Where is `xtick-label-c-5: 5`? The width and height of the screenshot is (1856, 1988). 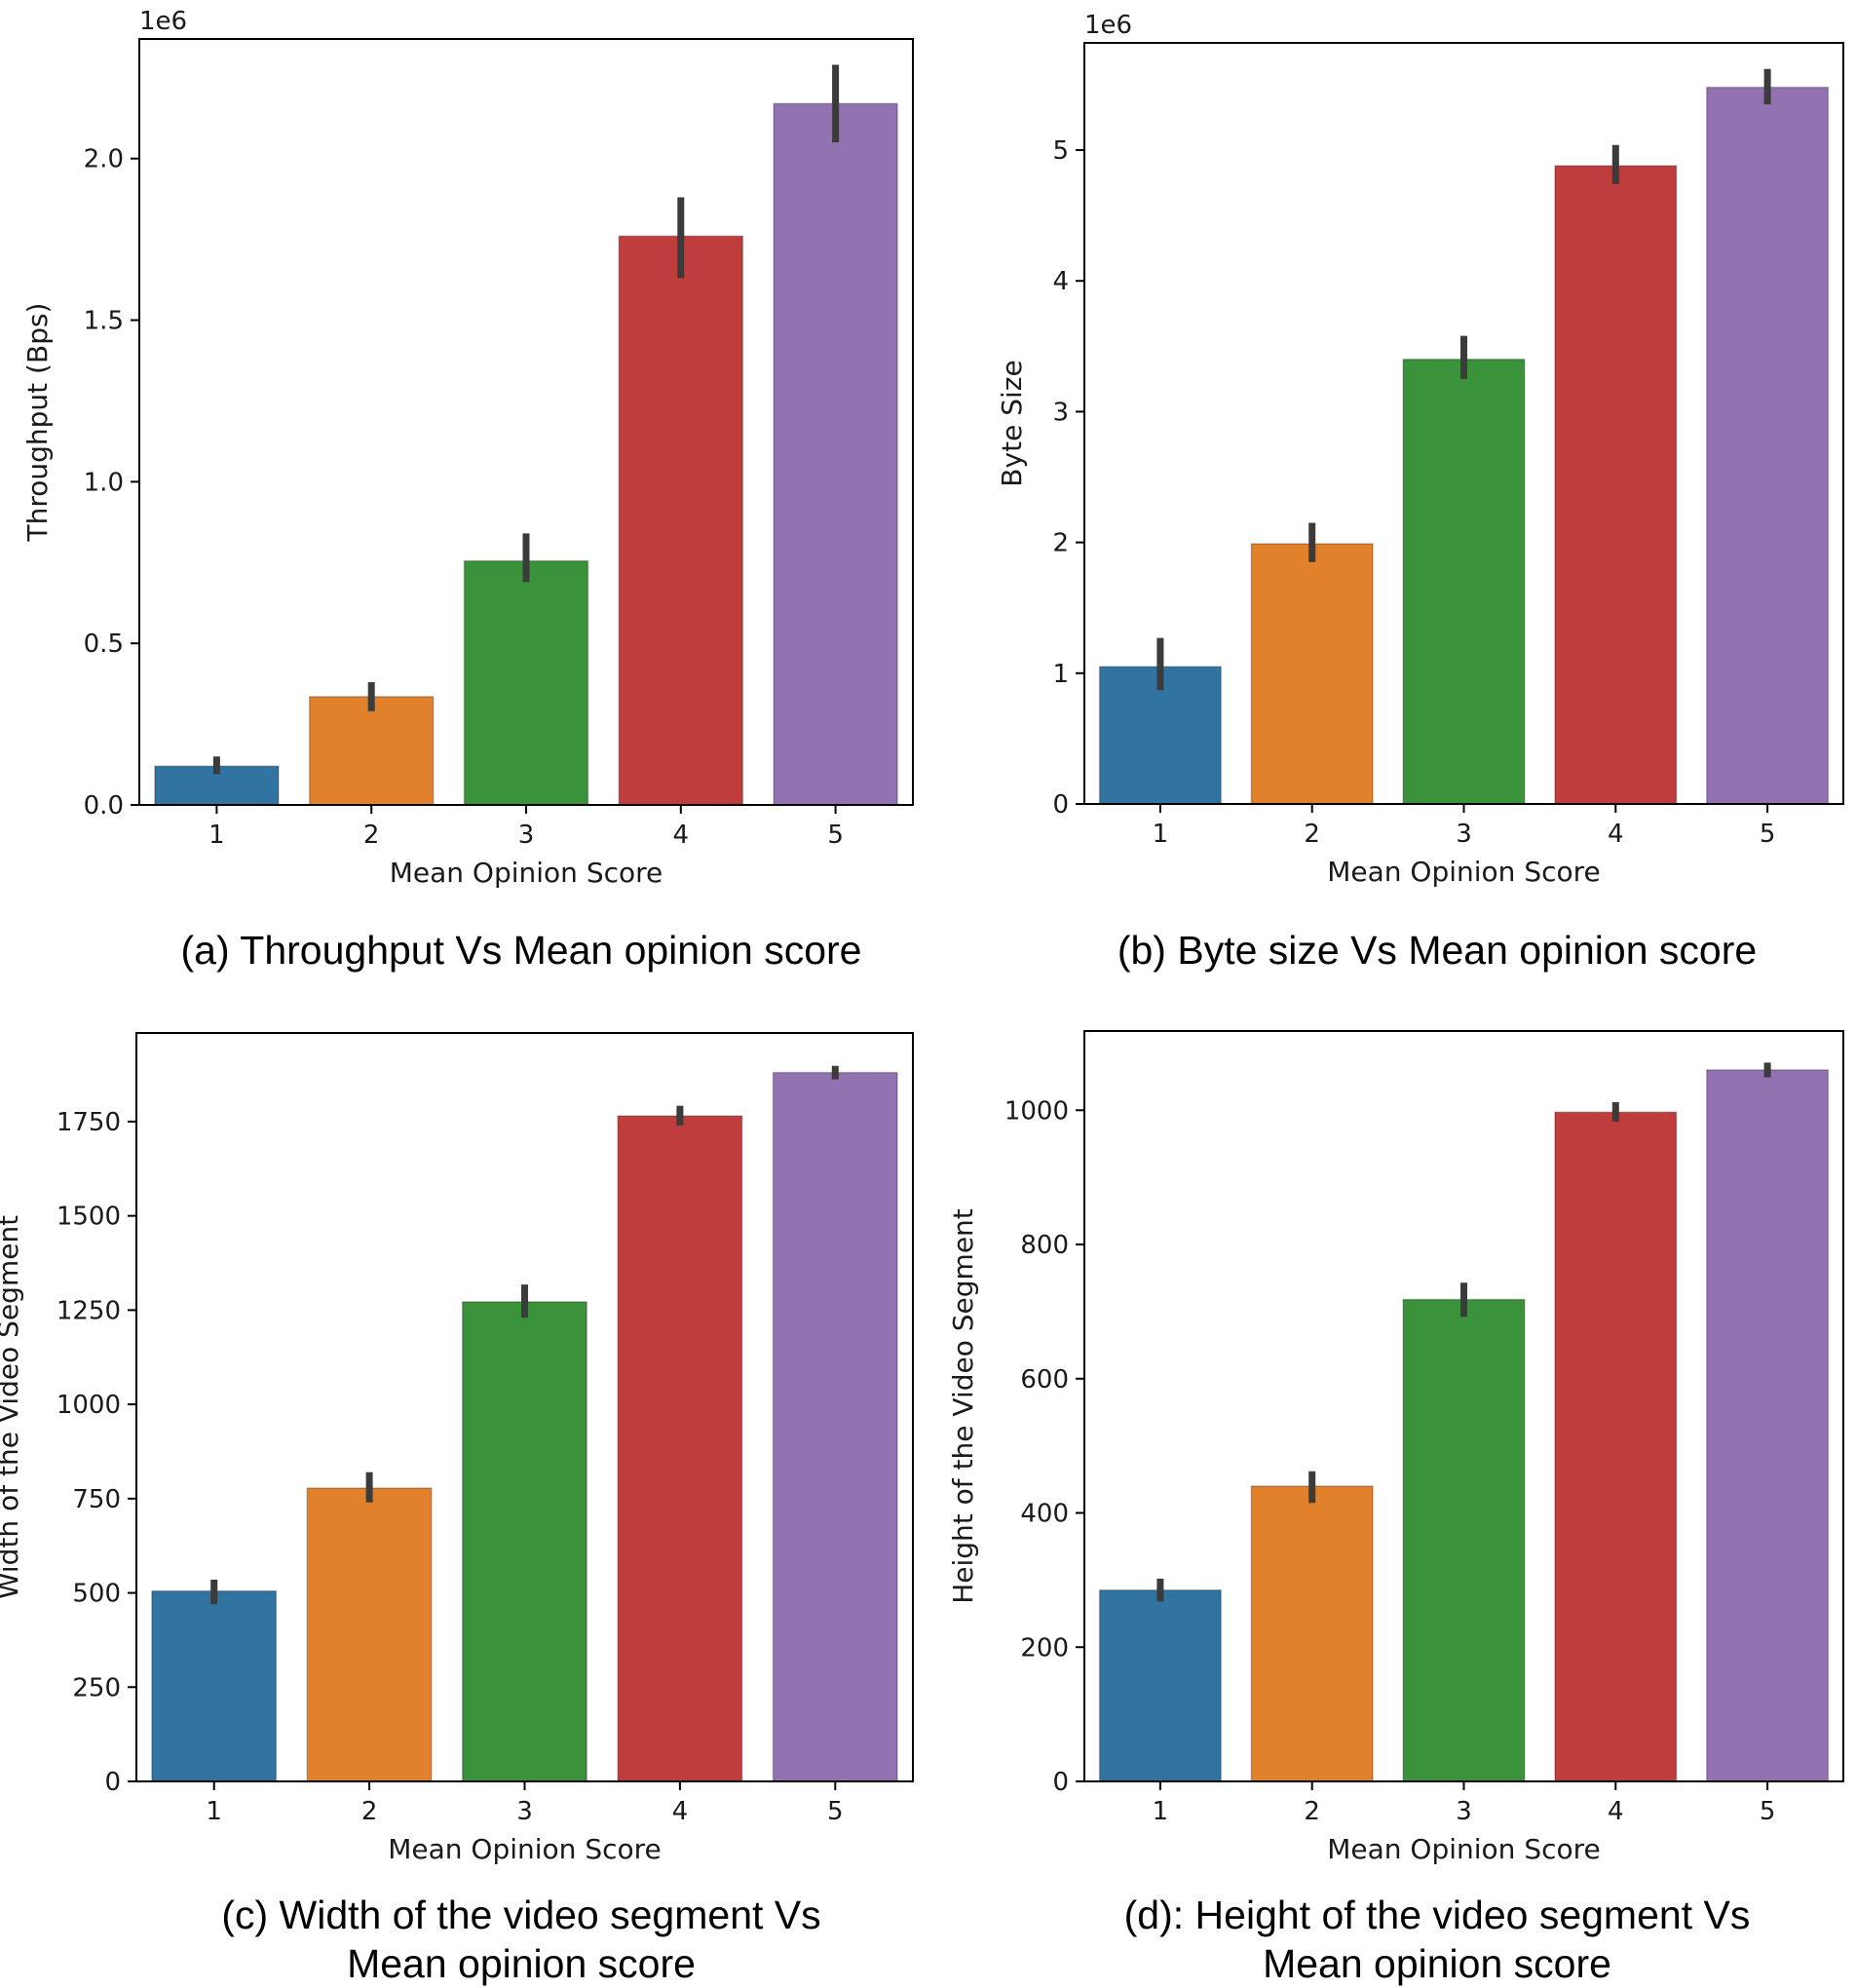
xtick-label-c-5: 5 is located at coordinates (835, 1811).